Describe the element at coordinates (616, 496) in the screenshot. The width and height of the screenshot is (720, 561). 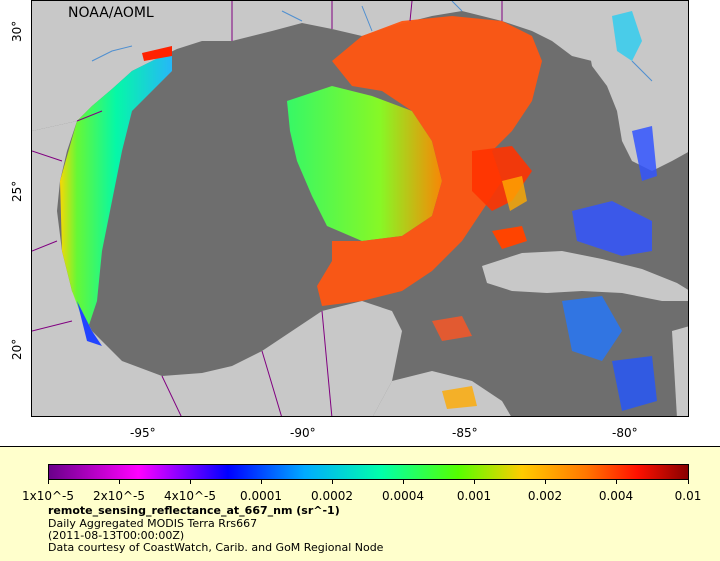
I see `colorbar-tick-label: 0.004` at that location.